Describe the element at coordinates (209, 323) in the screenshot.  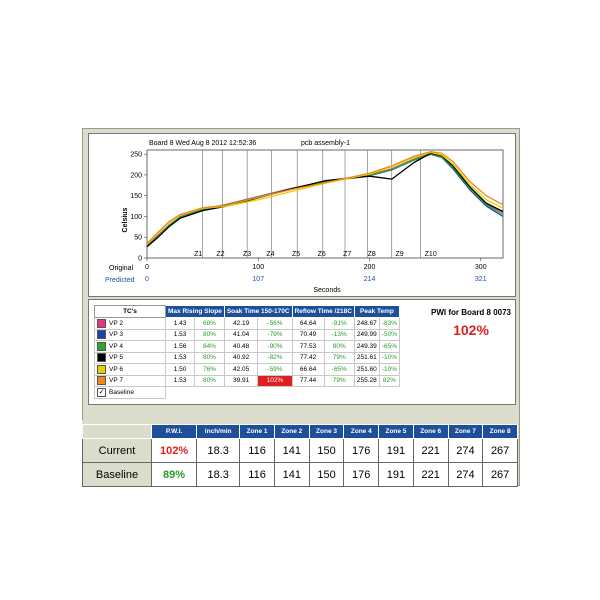
I see `slope-pct: 68%` at that location.